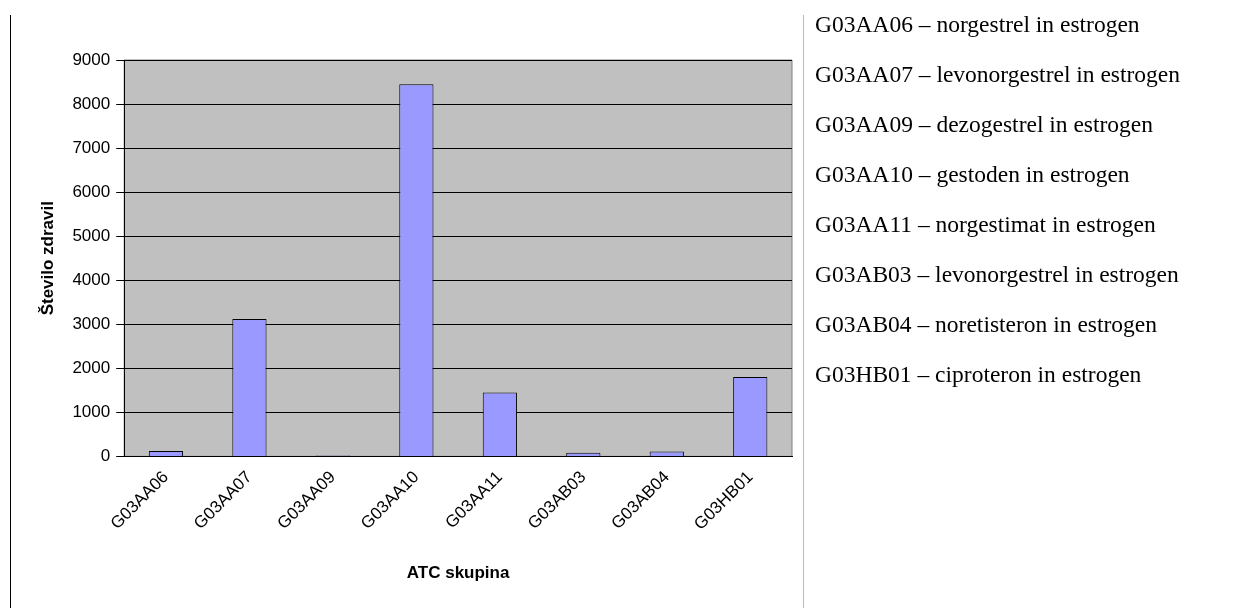  Describe the element at coordinates (91, 147) in the screenshot. I see `y-tick-label: 7000` at that location.